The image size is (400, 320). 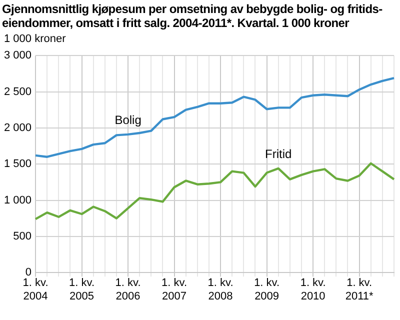 What do you see at coordinates (35, 289) in the screenshot?
I see `x-tick-label: 1. kv. 2004` at bounding box center [35, 289].